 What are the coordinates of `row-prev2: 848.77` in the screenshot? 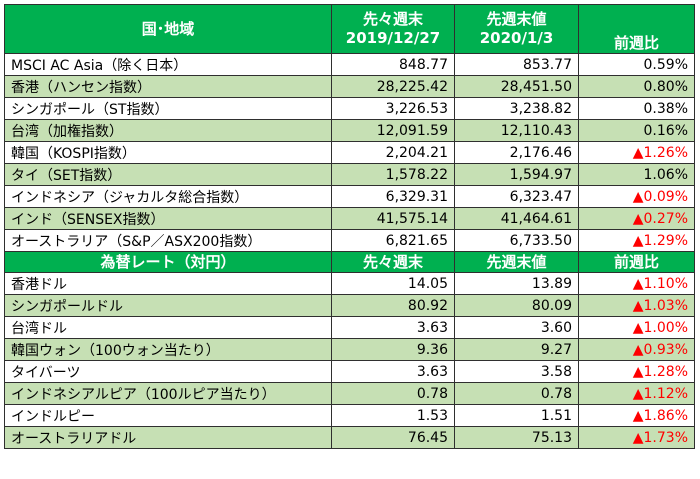 It's located at (393, 64).